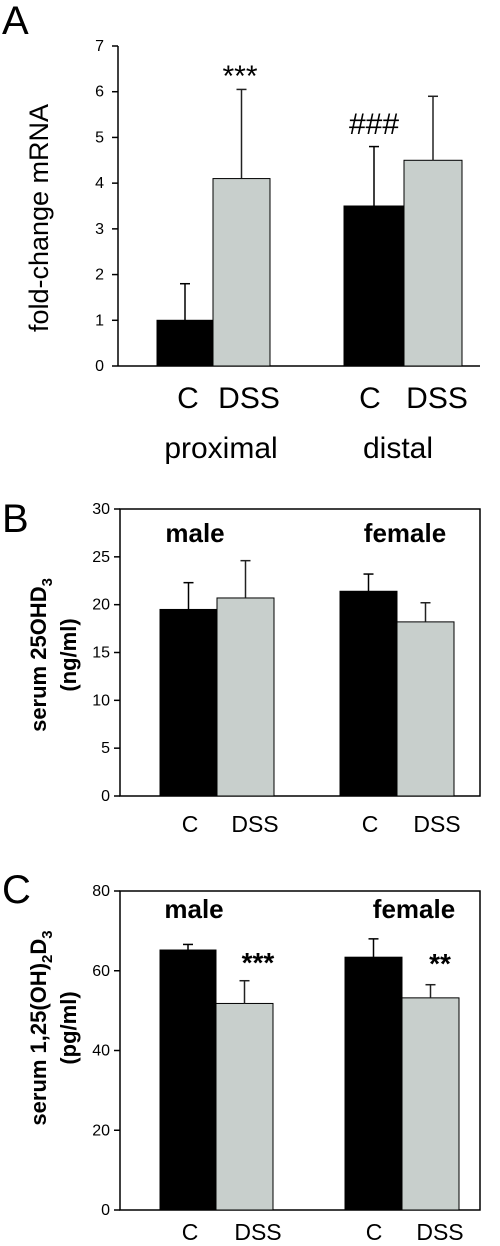  I want to click on panel-a-y-tick-label: 2, so click(99, 275).